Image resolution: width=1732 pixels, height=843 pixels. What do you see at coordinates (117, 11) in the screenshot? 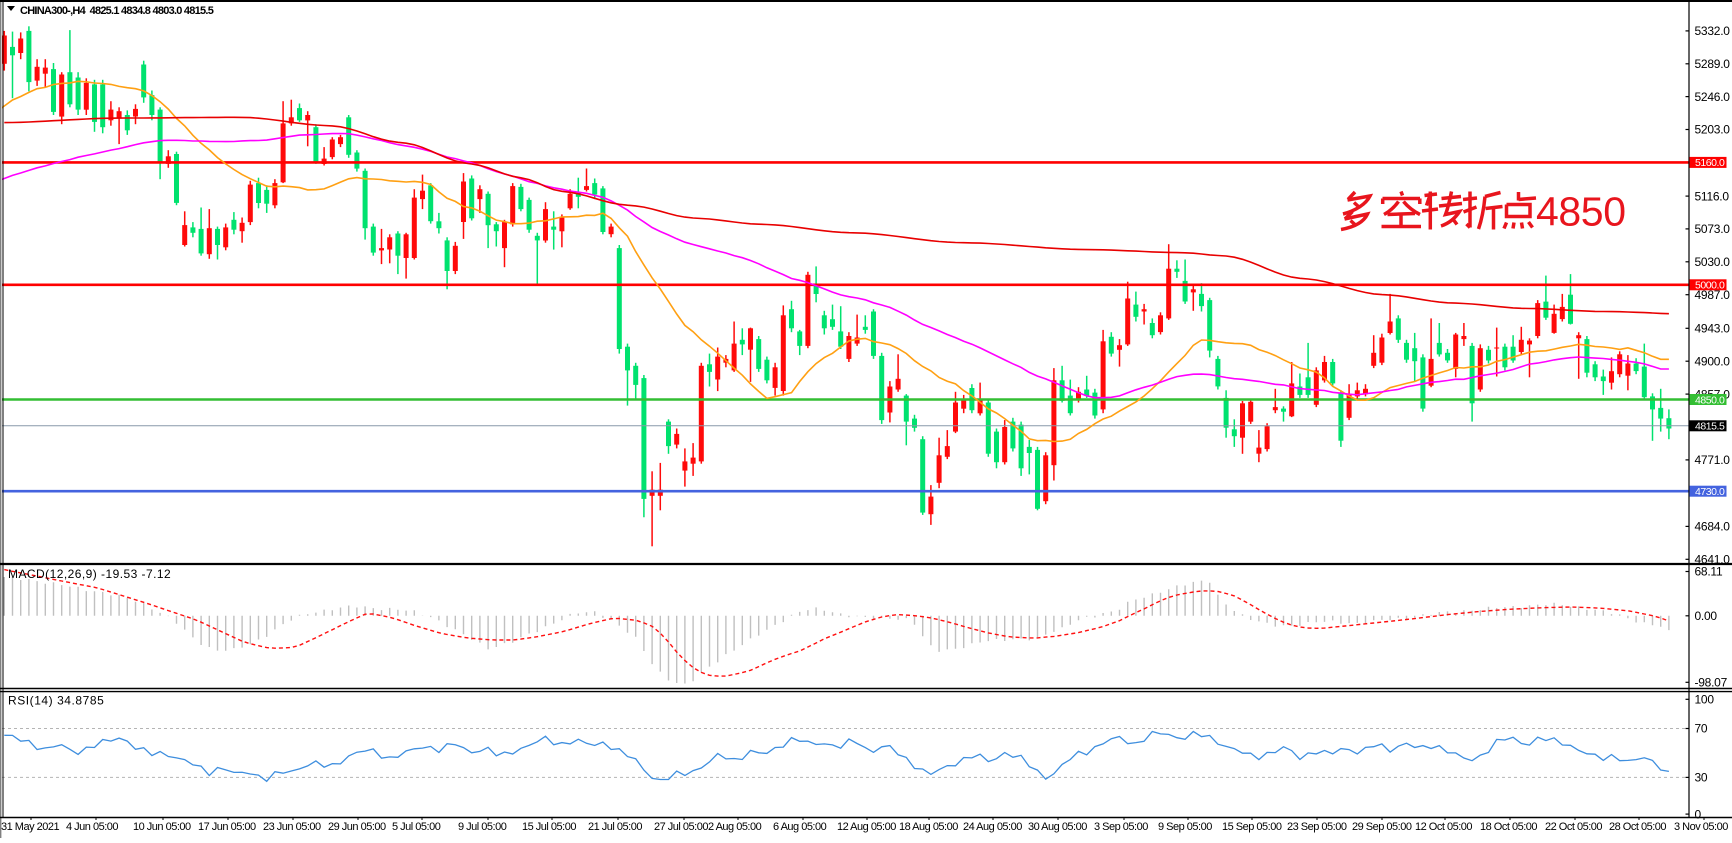
I see `svg-text:CHINA300-,H4 4825.1 4834.8 48: CHINA300-,H4 4825.1 4834.8 4803.0 4815.5` at bounding box center [117, 11].